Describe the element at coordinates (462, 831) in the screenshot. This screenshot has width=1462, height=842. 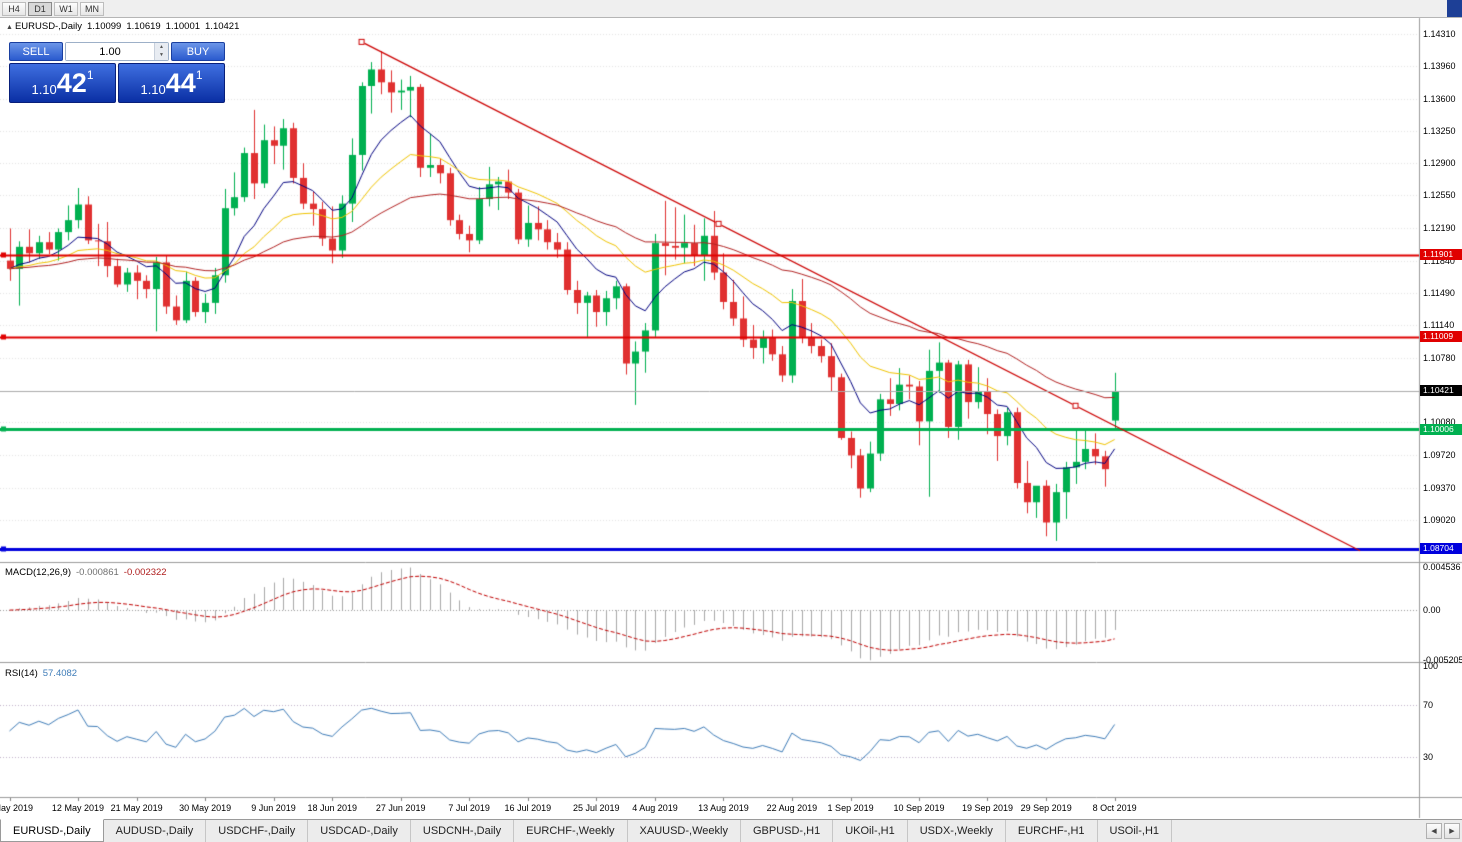
I see `tab-usdcnh-daily: USDCNH-,Daily` at that location.